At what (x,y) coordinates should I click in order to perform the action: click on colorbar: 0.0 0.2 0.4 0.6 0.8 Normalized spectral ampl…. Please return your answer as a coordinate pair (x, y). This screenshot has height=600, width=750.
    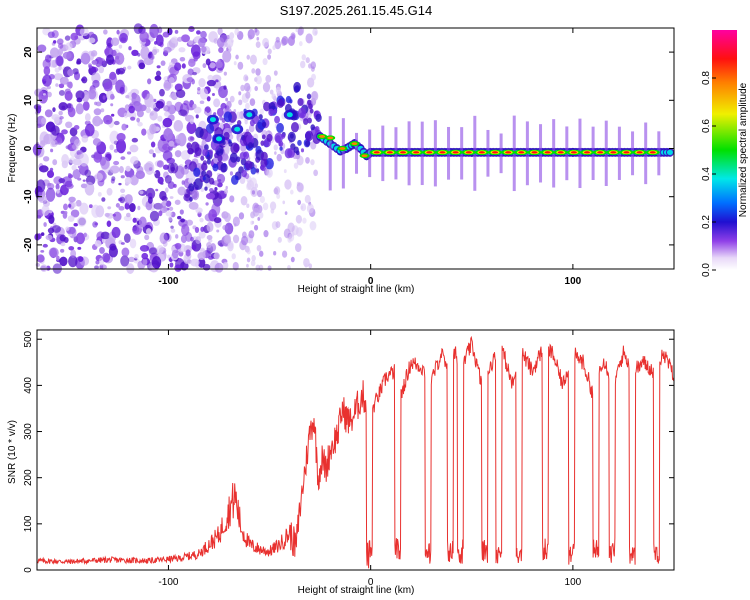
    Looking at the image, I should click on (725, 153).